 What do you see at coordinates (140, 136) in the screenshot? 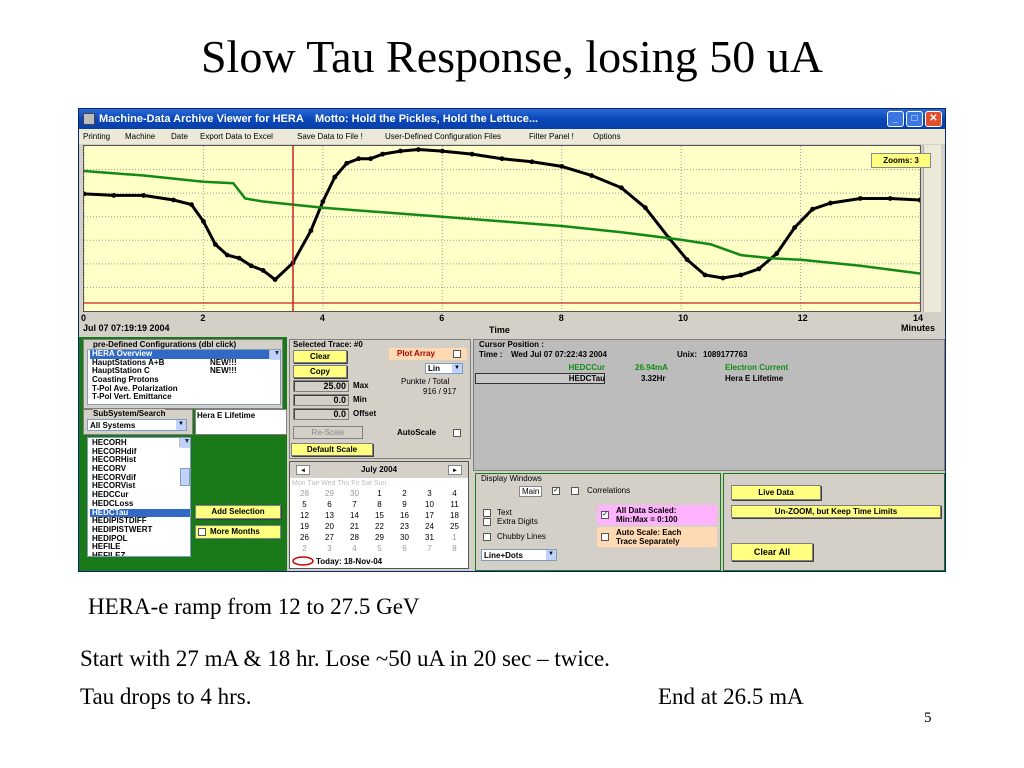
I see `menu-machine: Machine` at bounding box center [140, 136].